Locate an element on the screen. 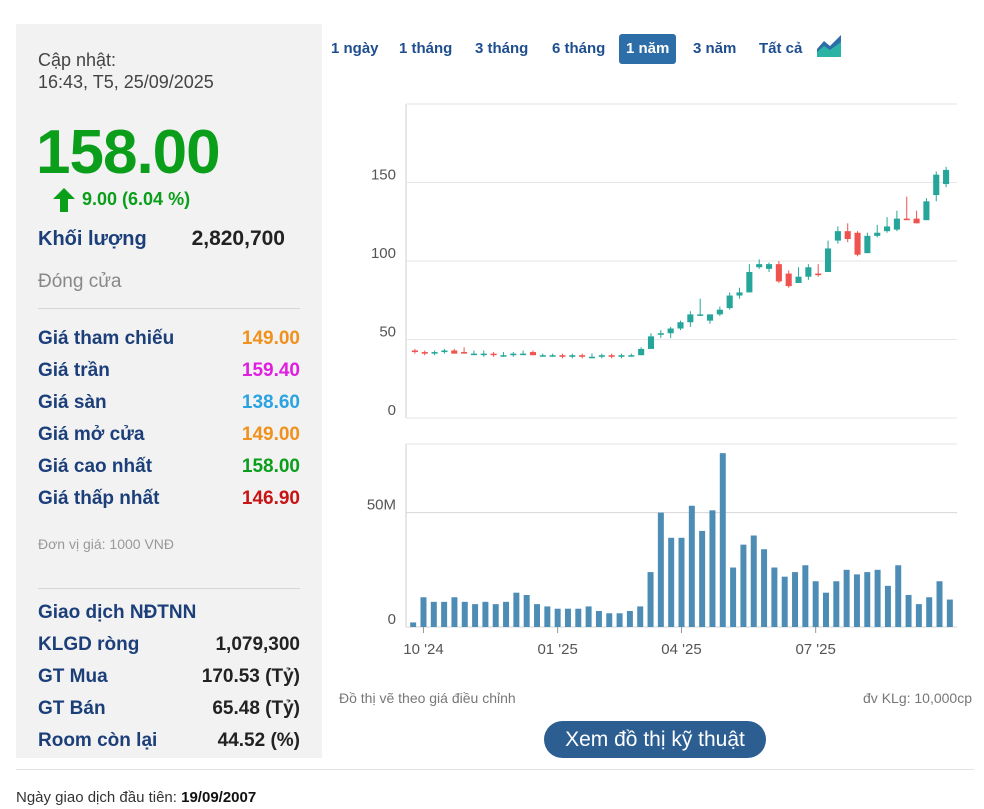  foreign-row-label: KLGD ròng is located at coordinates (89, 644).